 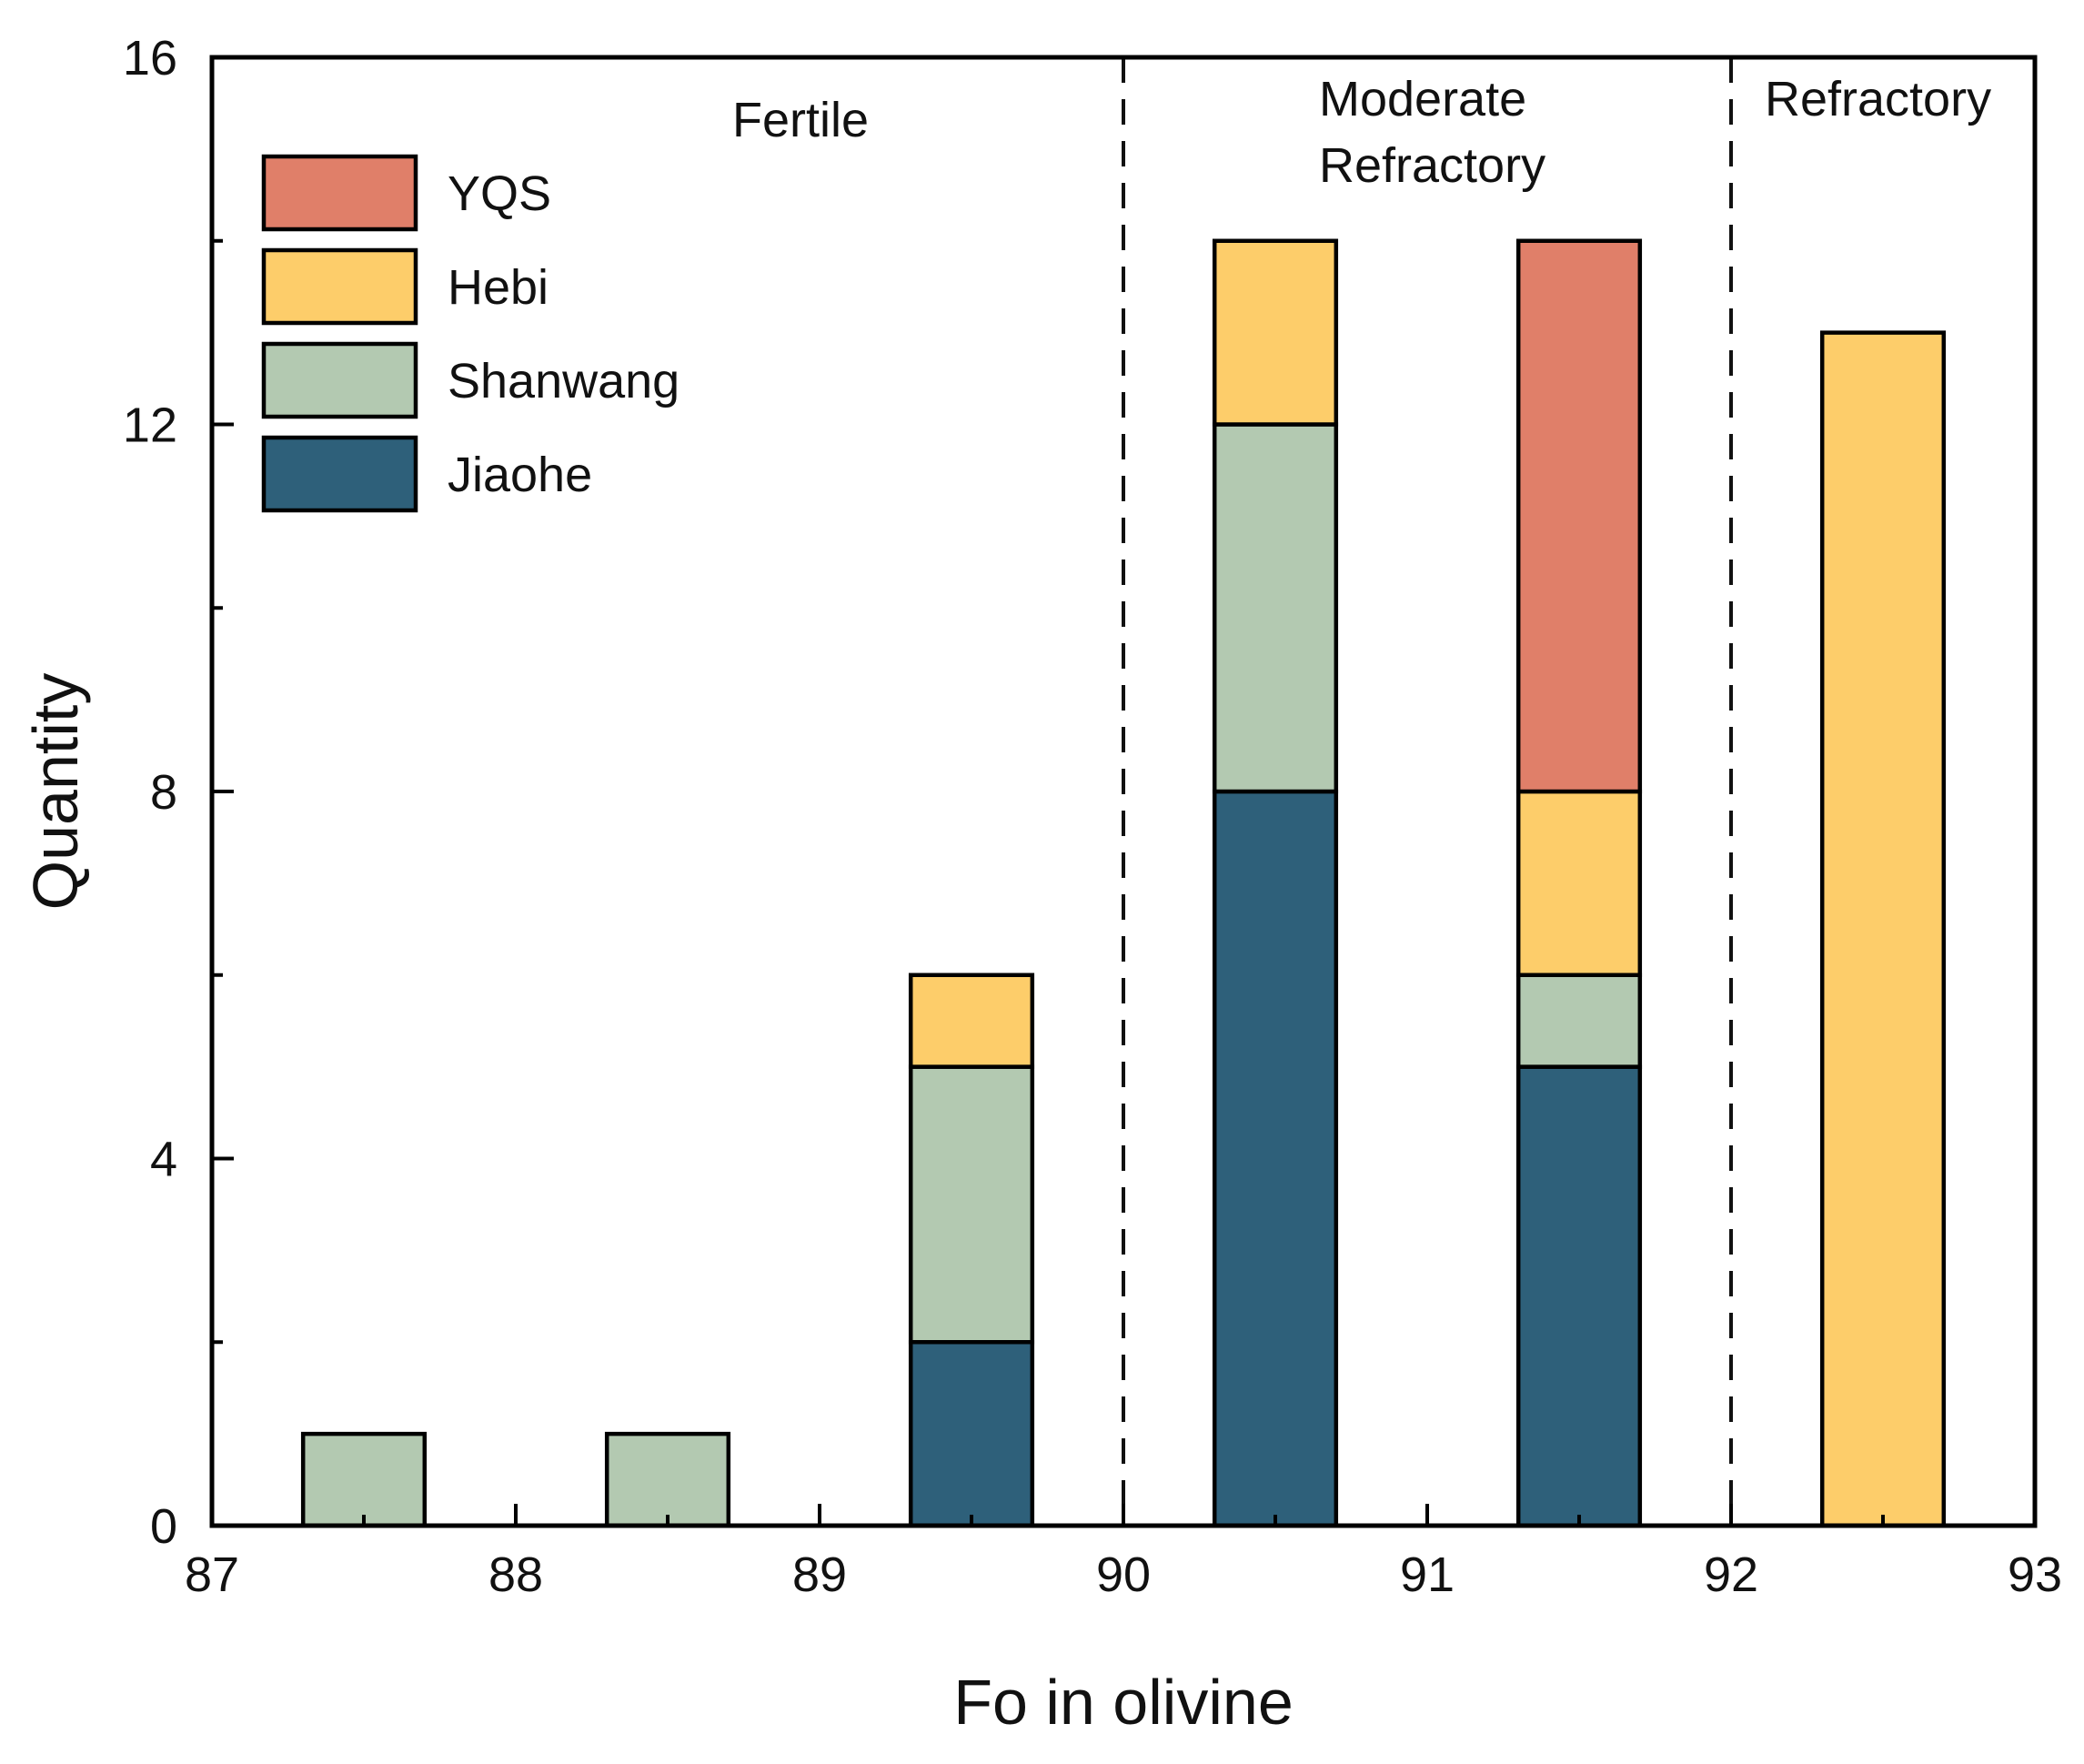 I want to click on zone-label-1-line-1: Refractory, so click(x=1432, y=166).